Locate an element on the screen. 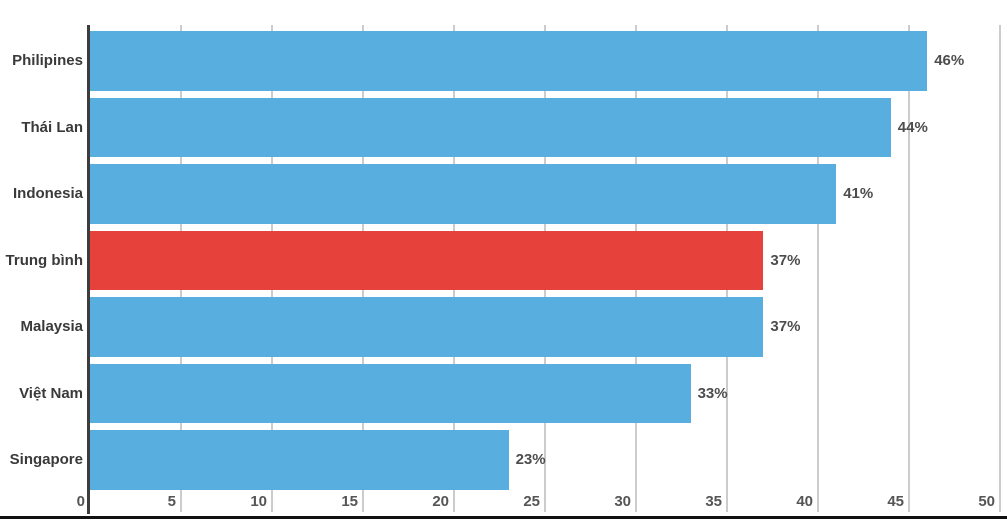 This screenshot has height=532, width=1007. category-label: Malaysia is located at coordinates (51, 326).